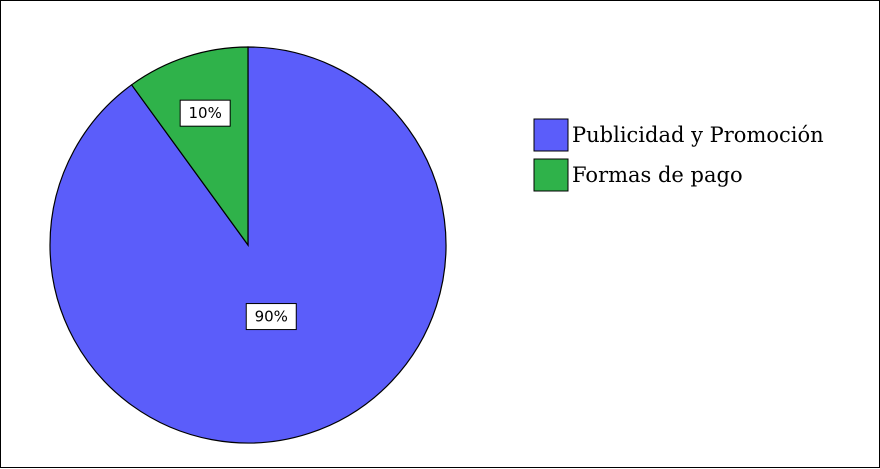 This screenshot has height=469, width=880. I want to click on legend-label-1: Publicidad y Promoción, so click(698, 135).